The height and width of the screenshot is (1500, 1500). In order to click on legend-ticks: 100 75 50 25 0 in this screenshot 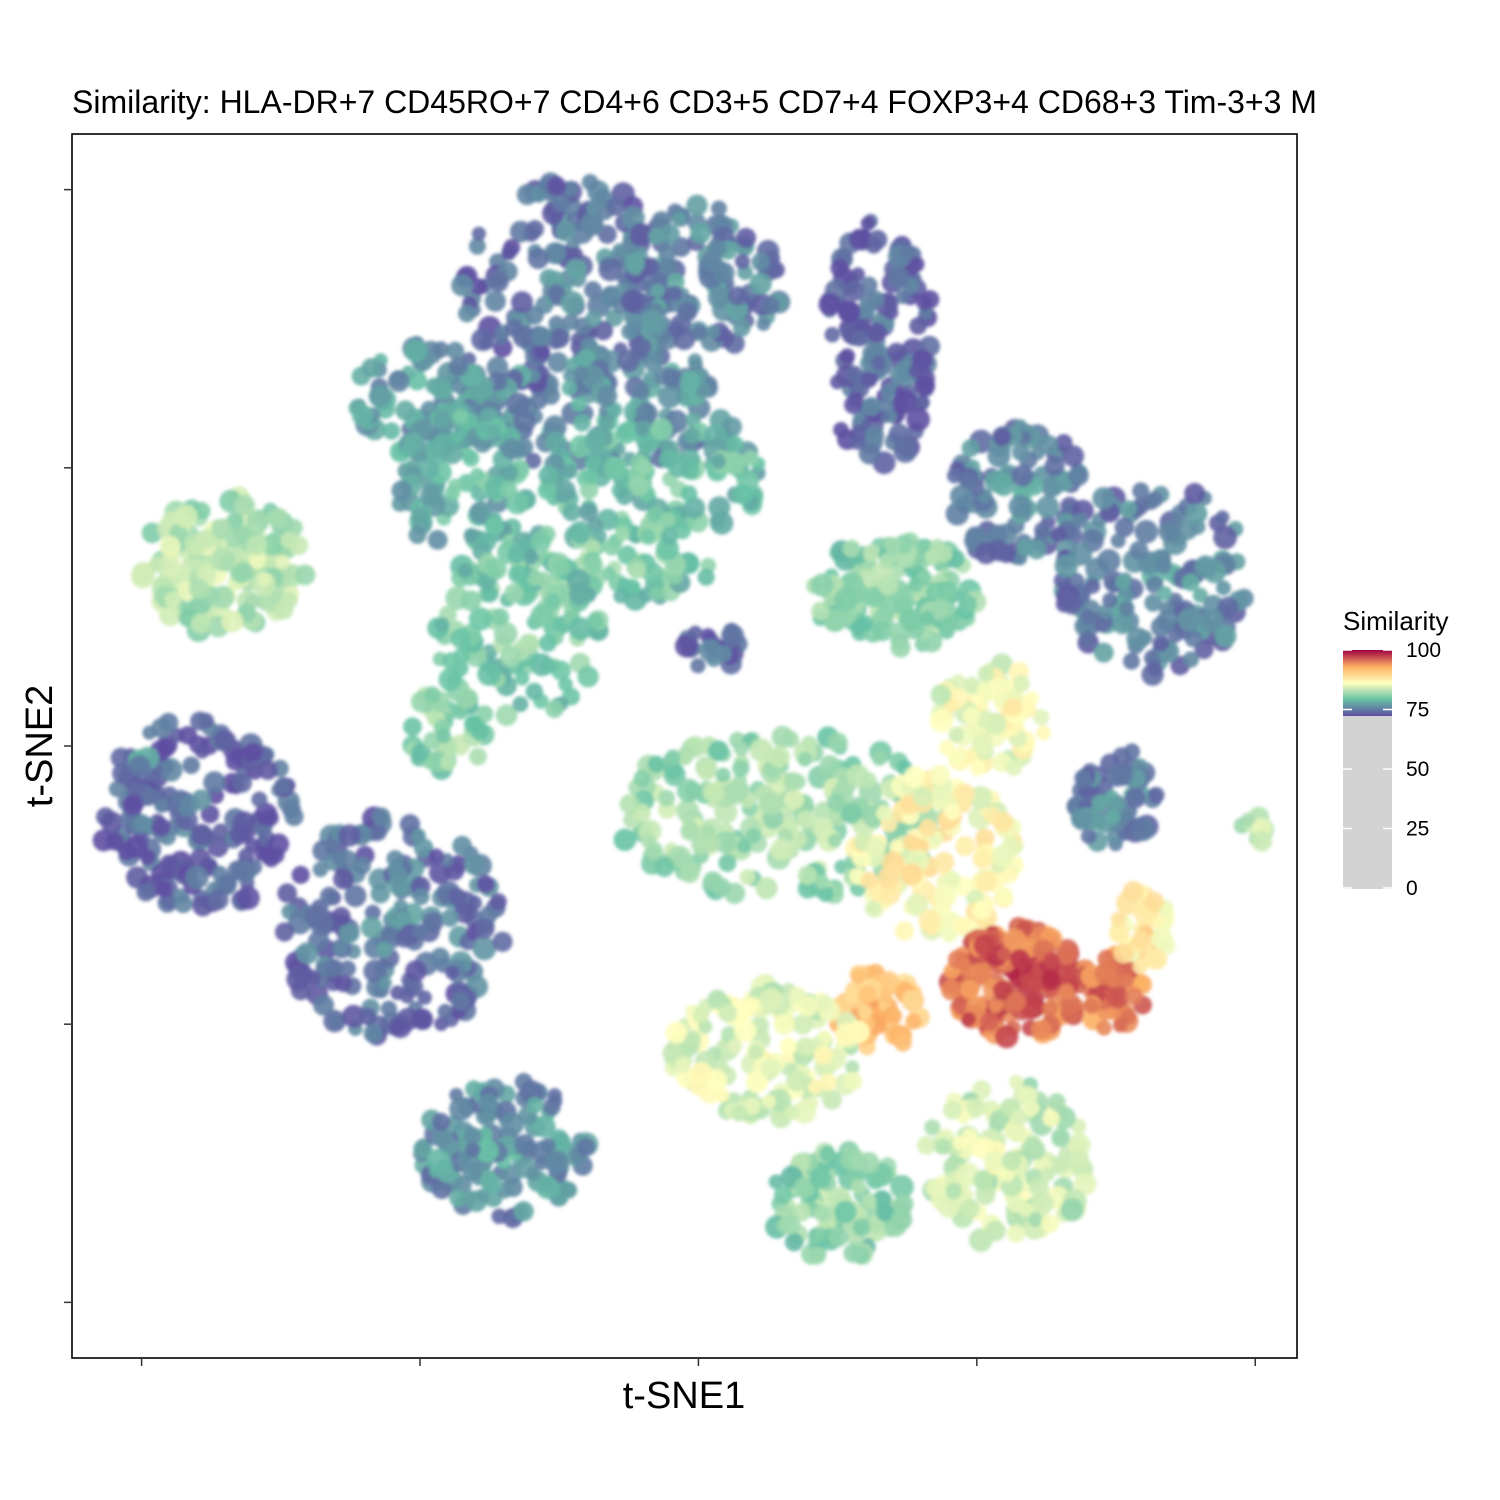, I will do `click(1392, 769)`.